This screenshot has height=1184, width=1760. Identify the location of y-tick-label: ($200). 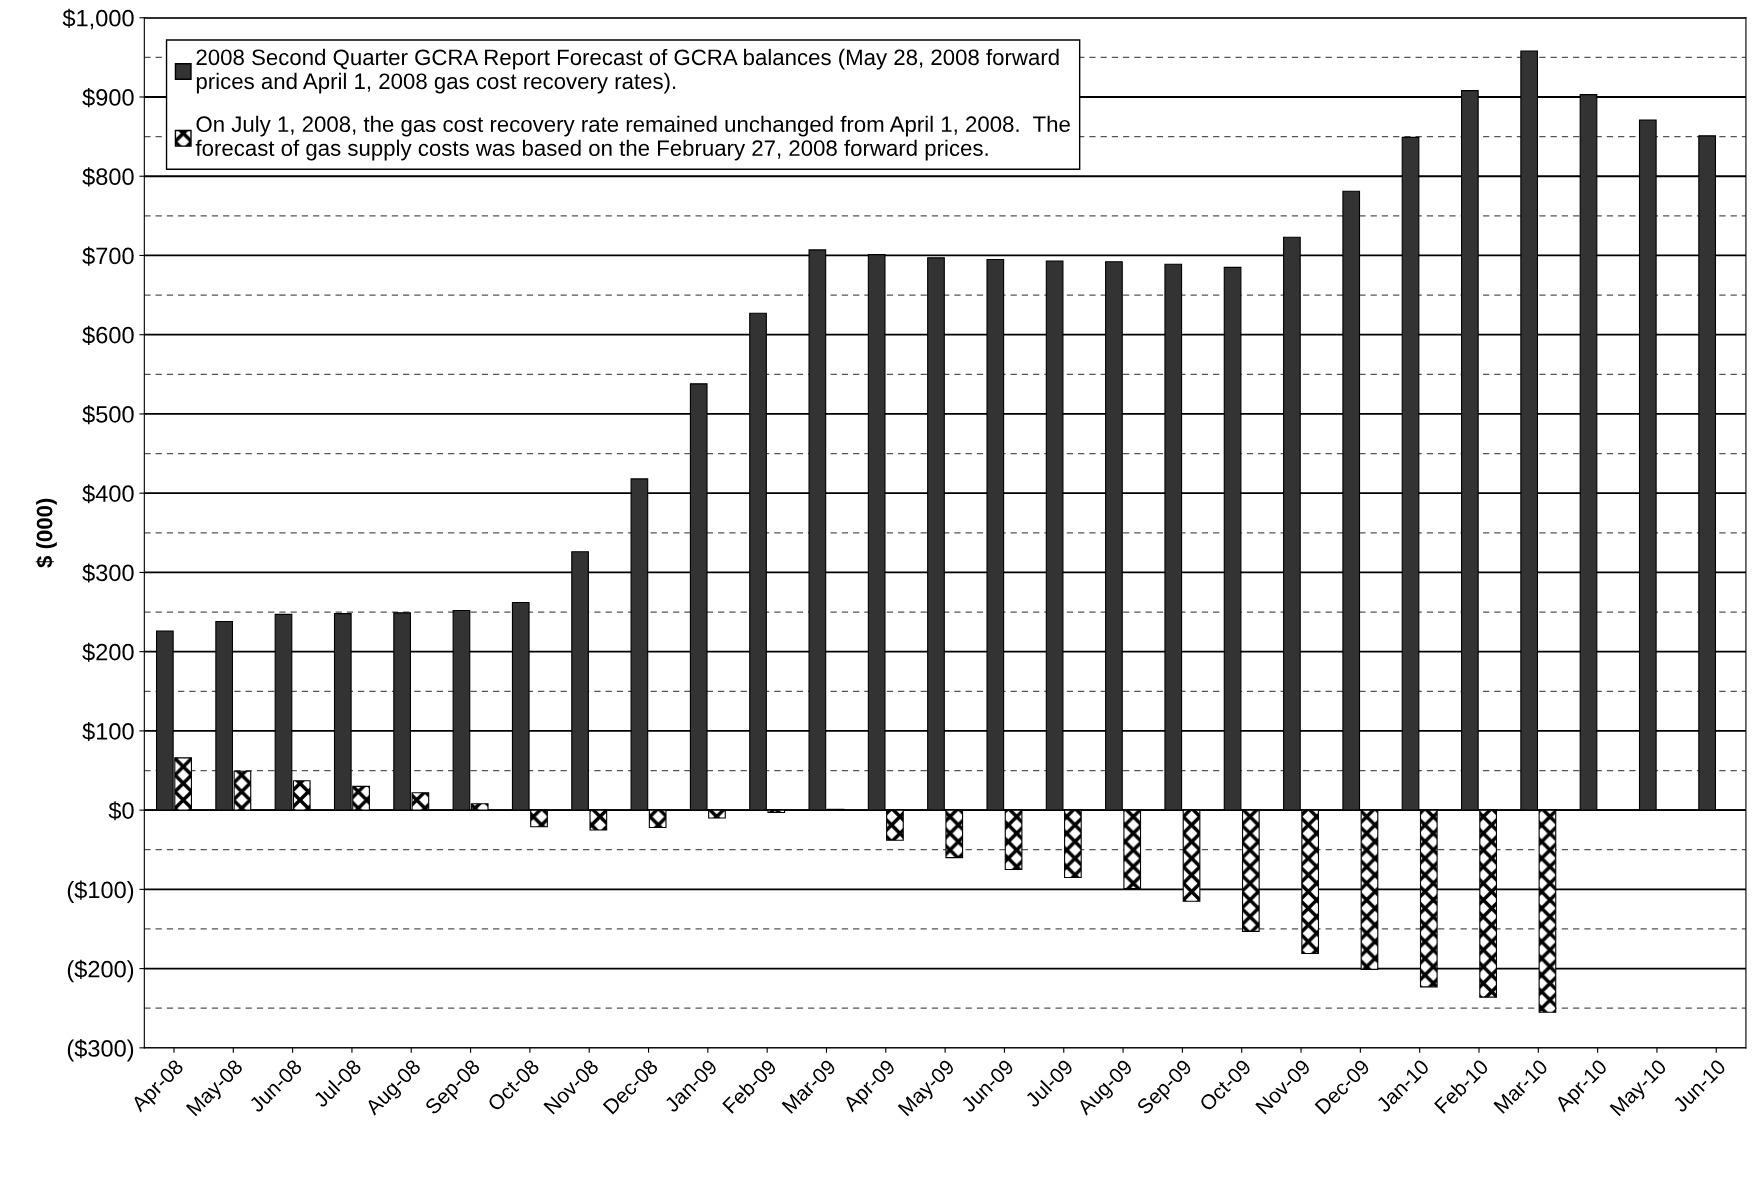
(100, 971).